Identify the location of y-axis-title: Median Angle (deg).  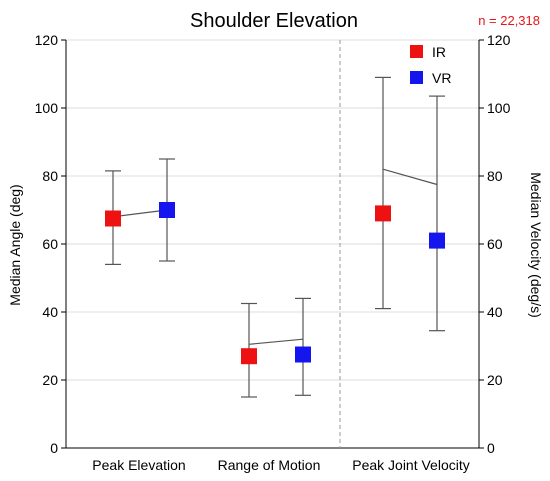
(15, 244).